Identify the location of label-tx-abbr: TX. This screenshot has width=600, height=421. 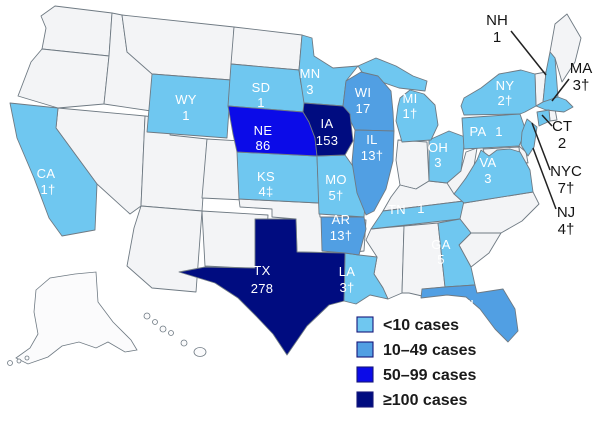
(261, 270).